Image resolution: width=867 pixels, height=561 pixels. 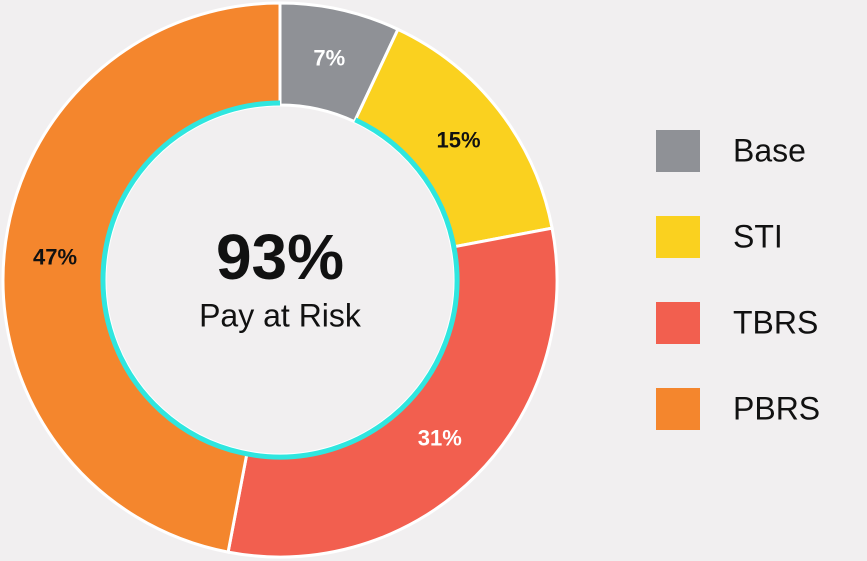 What do you see at coordinates (280, 315) in the screenshot?
I see `center-caption: Pay at Risk` at bounding box center [280, 315].